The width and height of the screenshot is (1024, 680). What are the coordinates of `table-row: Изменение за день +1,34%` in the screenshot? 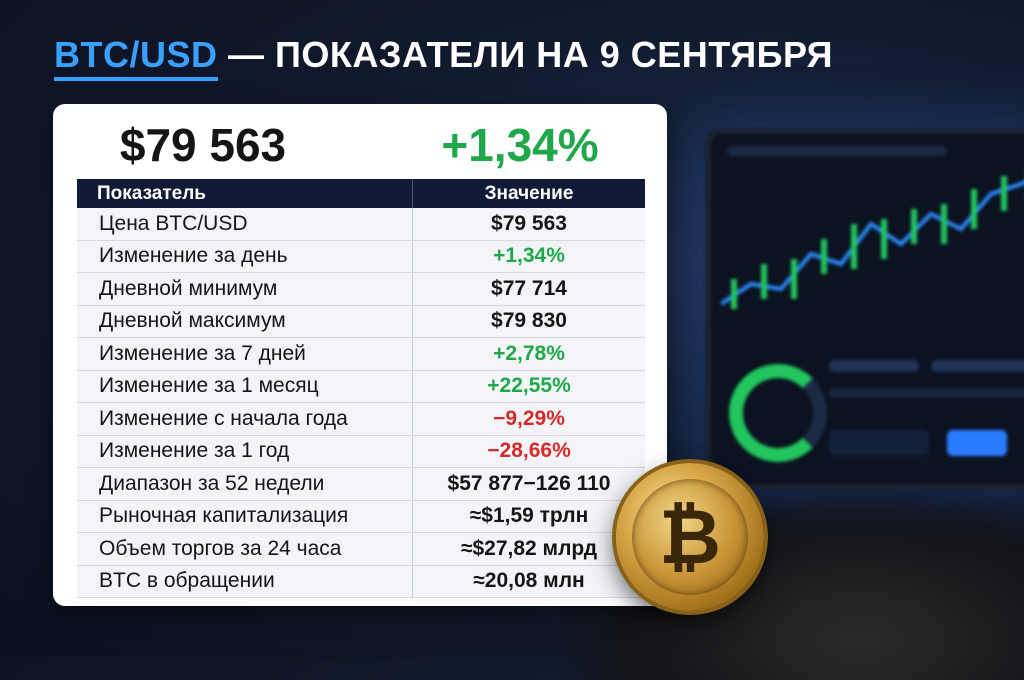 It's located at (361, 256).